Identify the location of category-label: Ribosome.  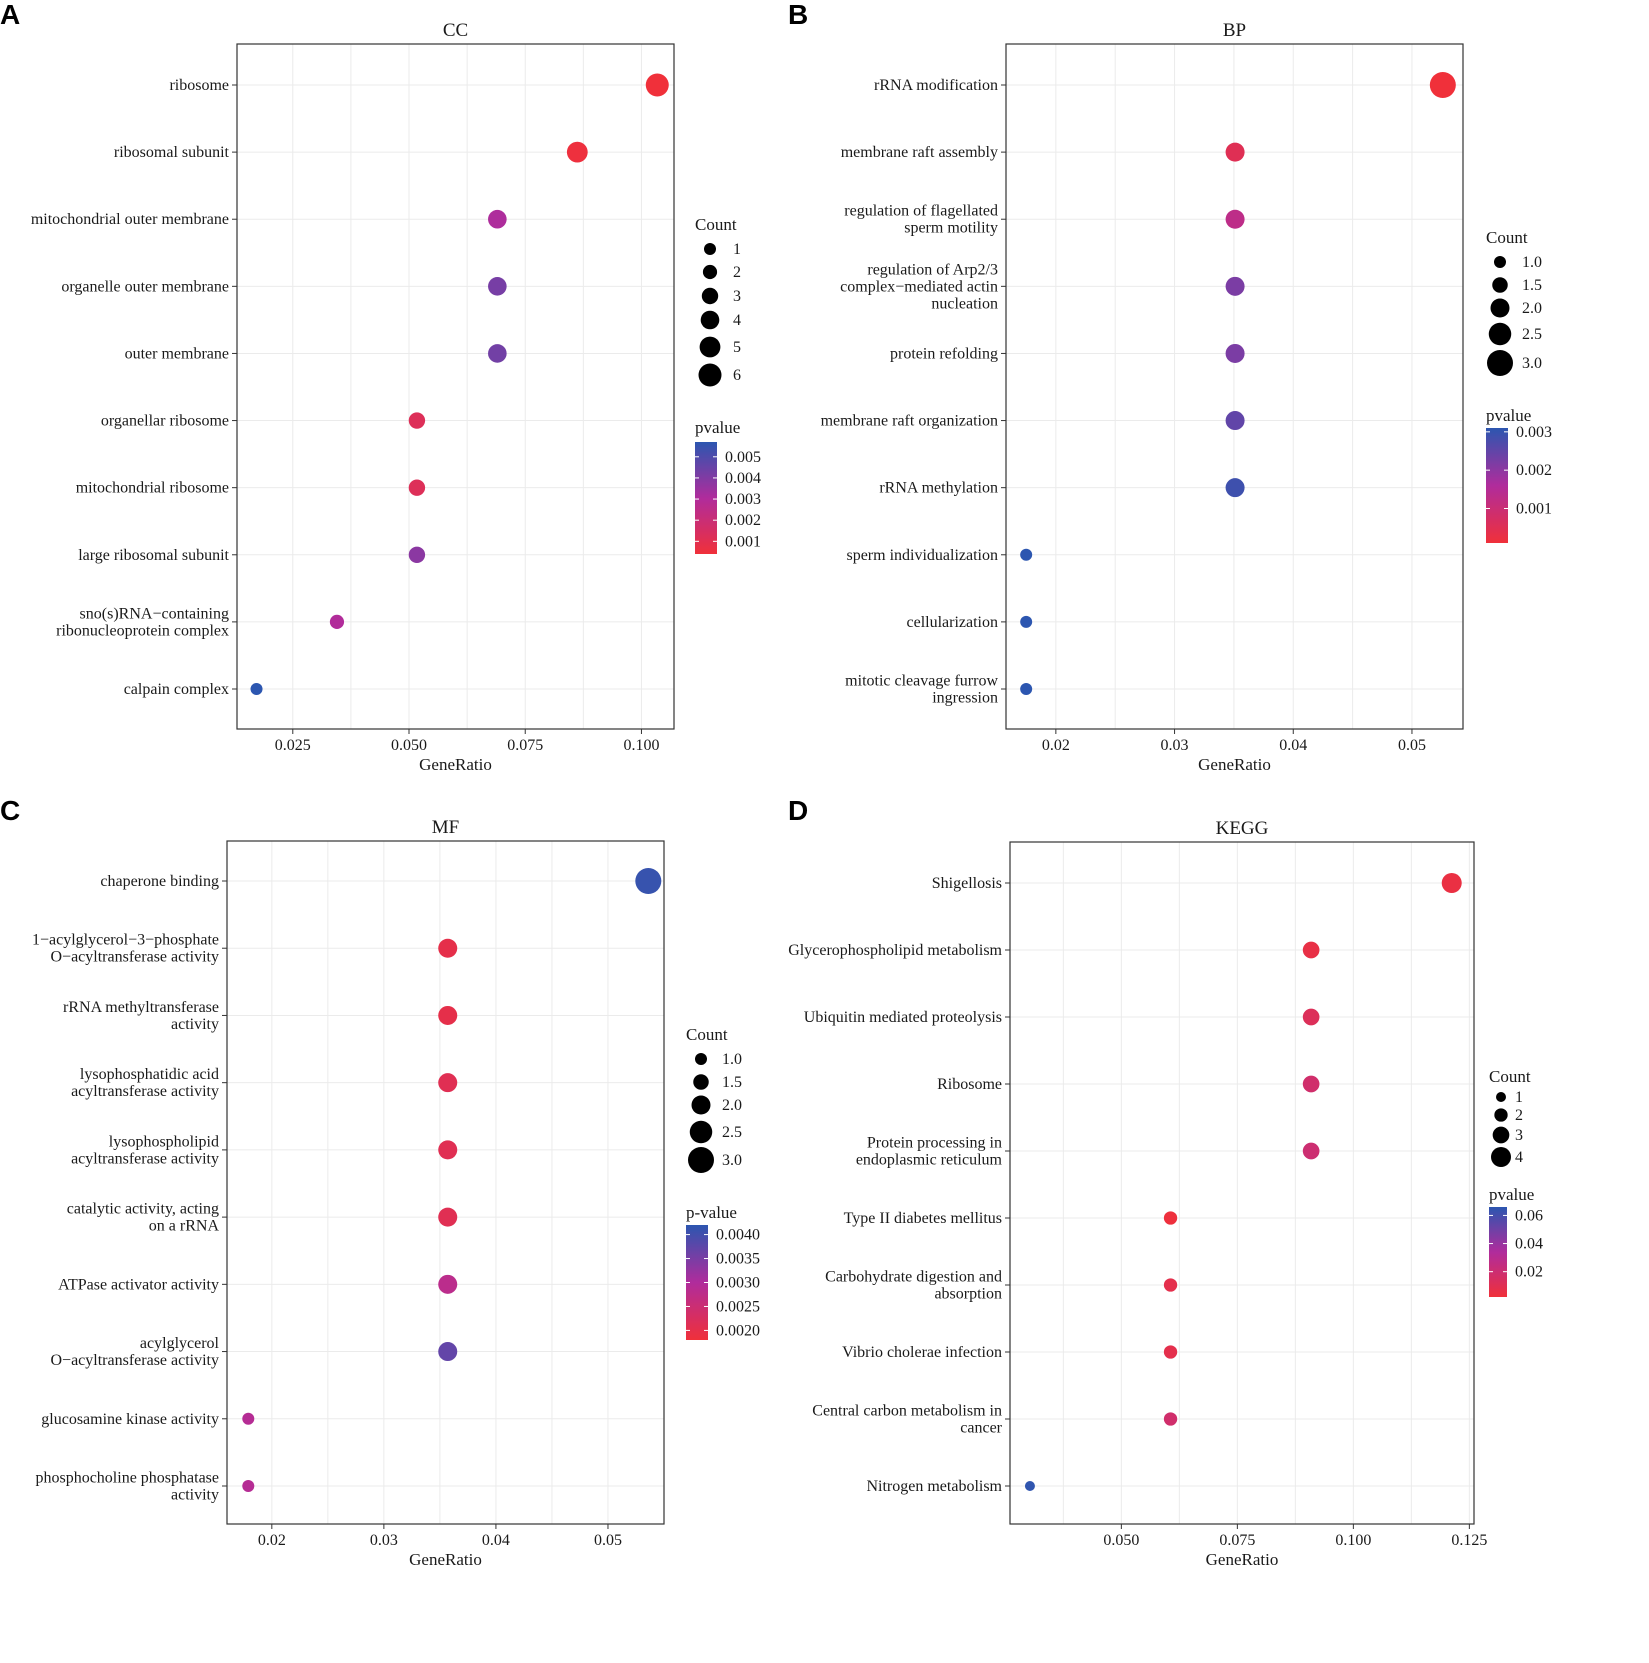
(969, 1084).